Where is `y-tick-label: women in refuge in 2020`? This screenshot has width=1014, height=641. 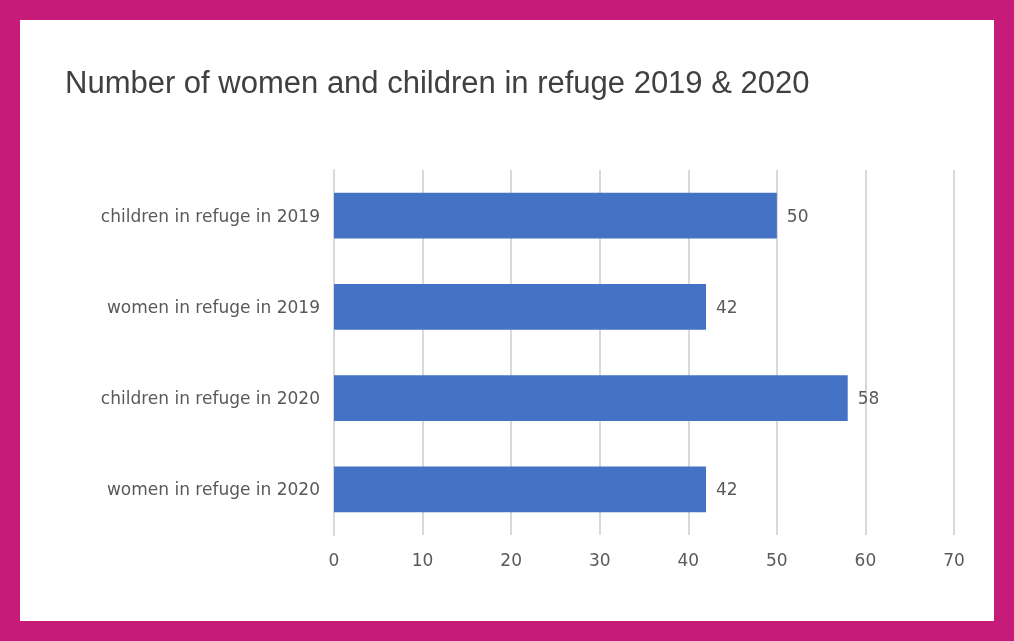
y-tick-label: women in refuge in 2020 is located at coordinates (213, 489).